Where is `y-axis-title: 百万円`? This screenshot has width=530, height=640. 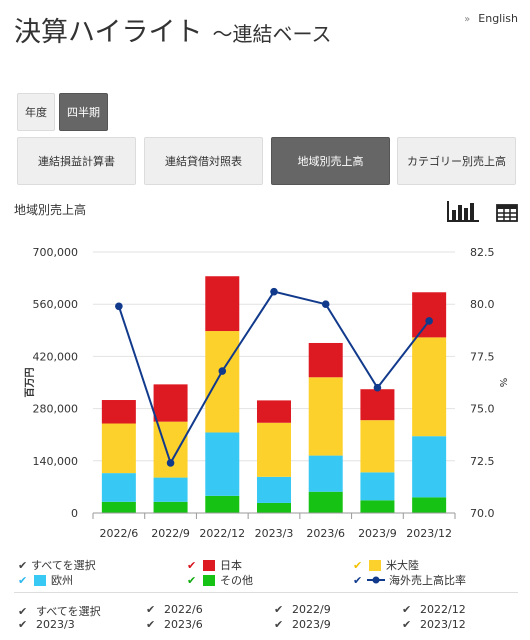 y-axis-title: 百万円 is located at coordinates (30, 383).